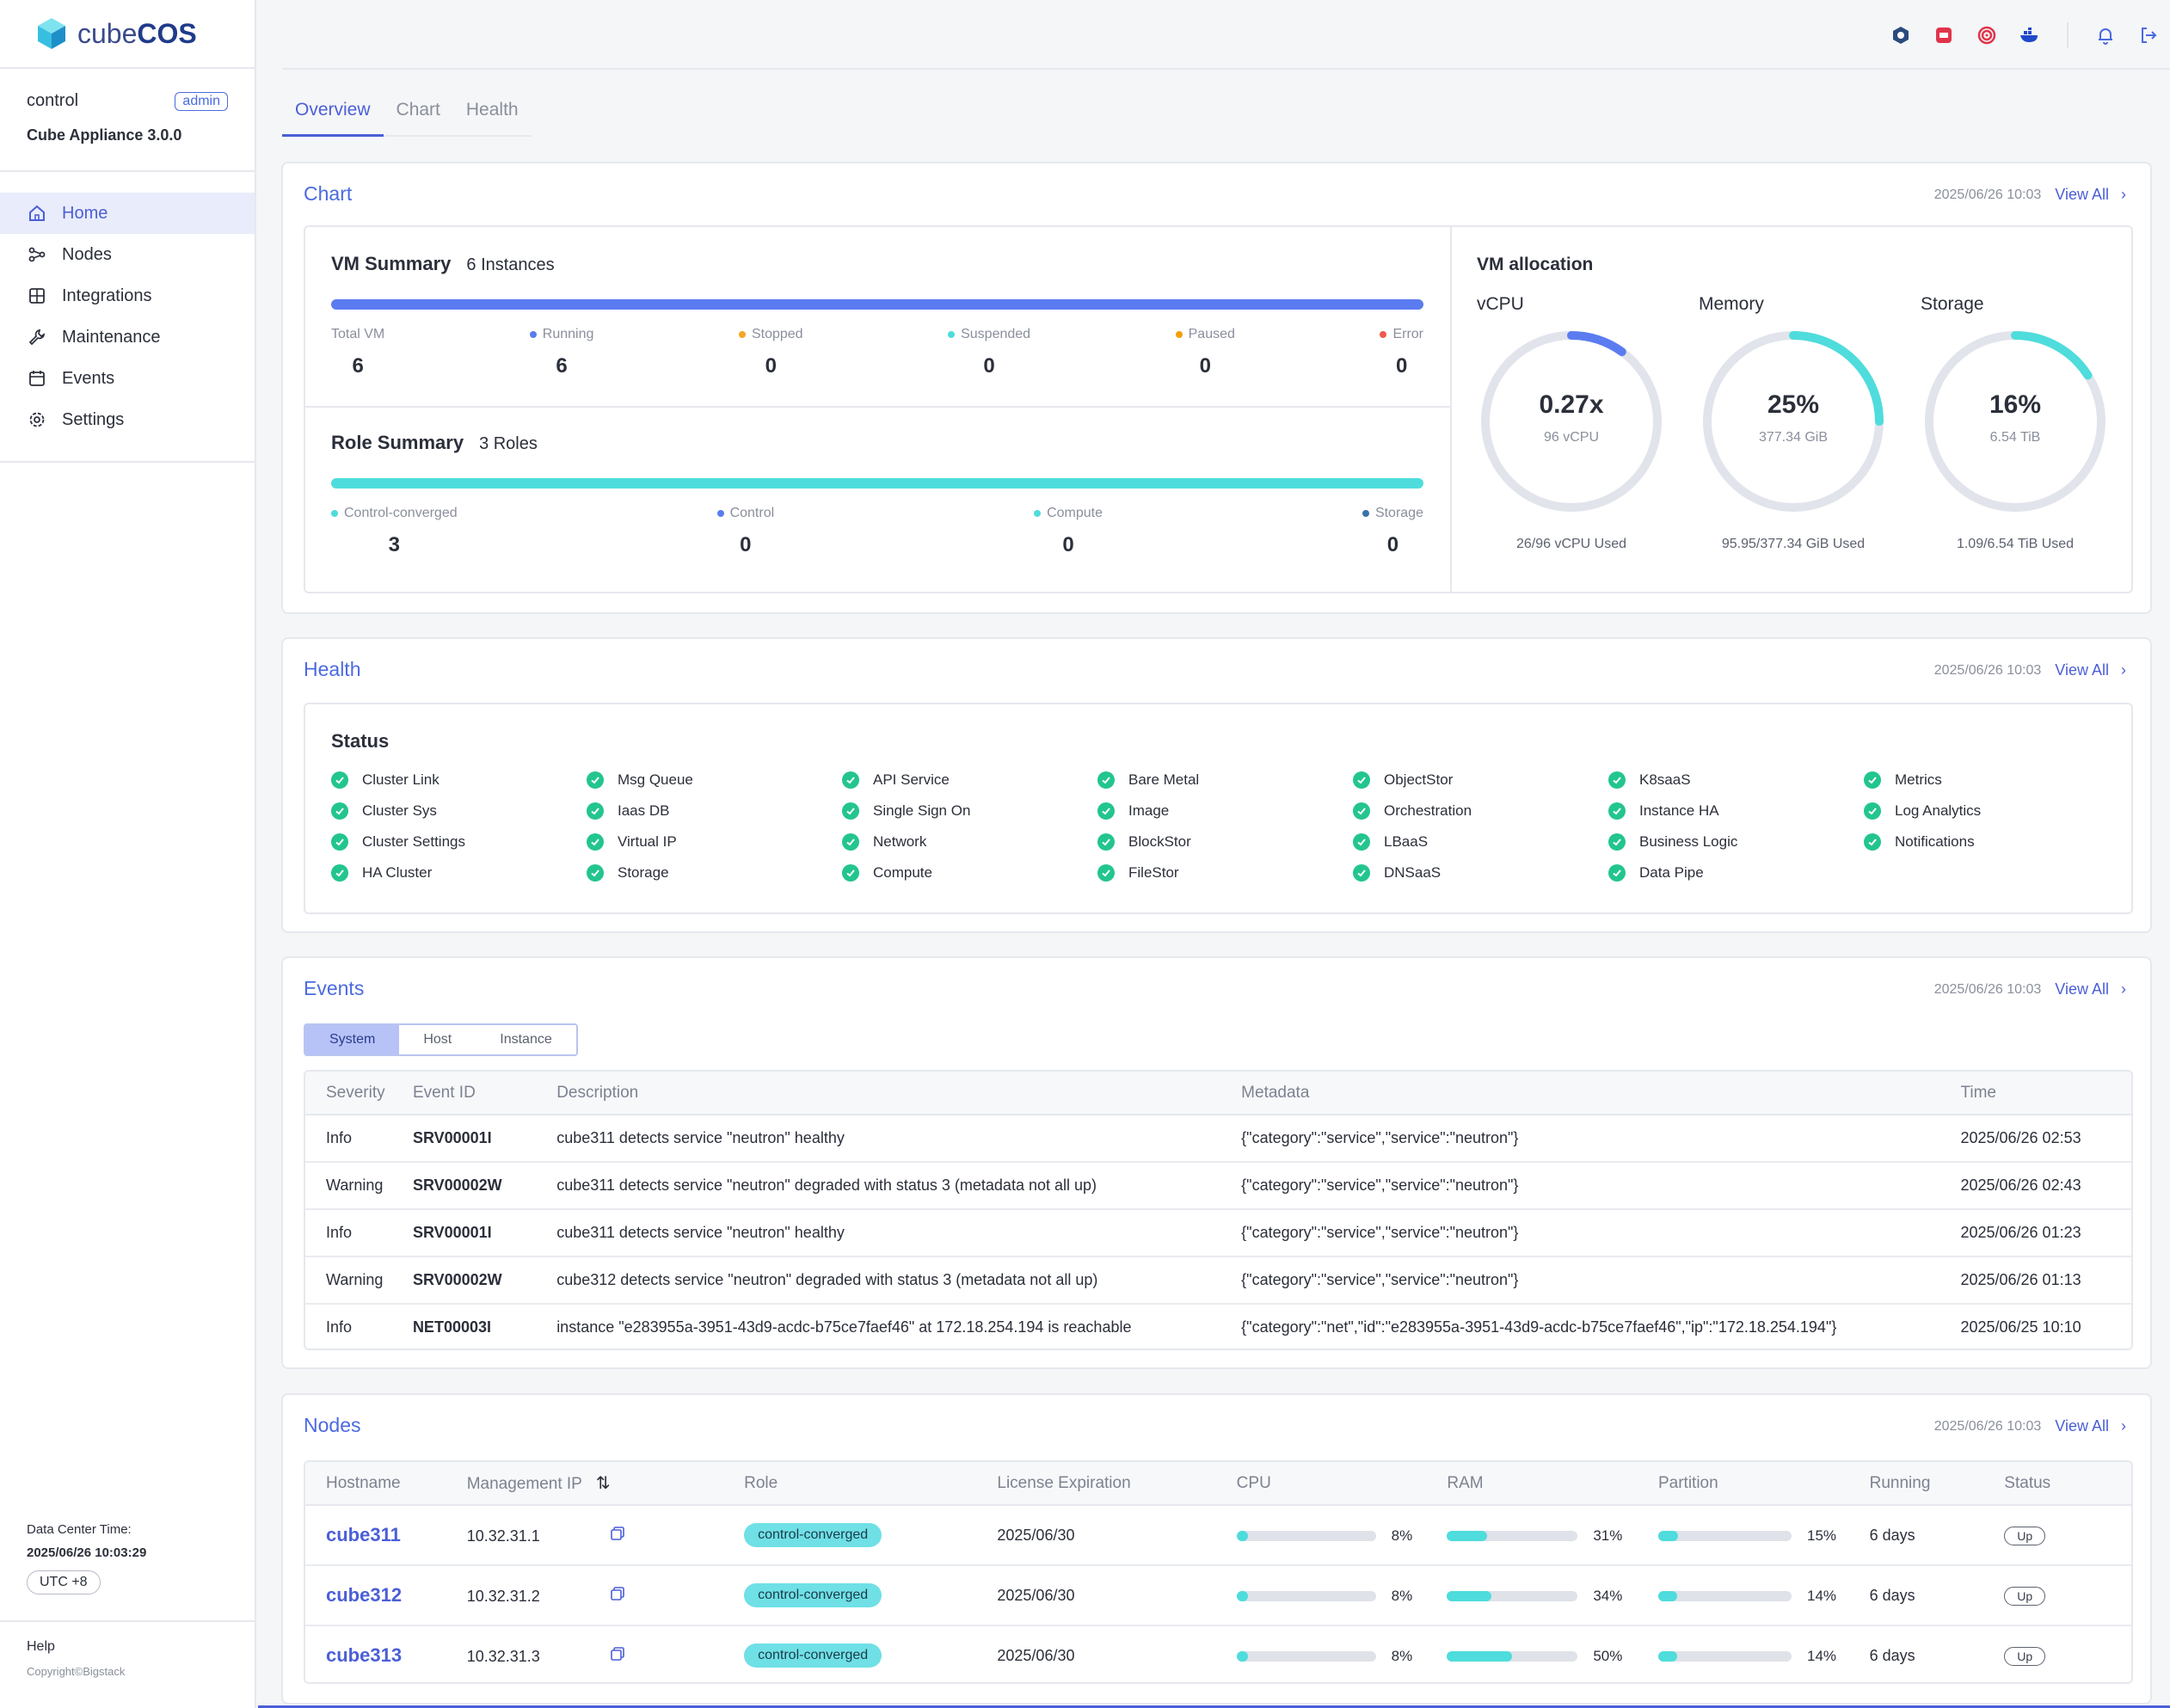 The height and width of the screenshot is (1708, 2170). Describe the element at coordinates (88, 378) in the screenshot. I see `sidebar-item-label: Events` at that location.